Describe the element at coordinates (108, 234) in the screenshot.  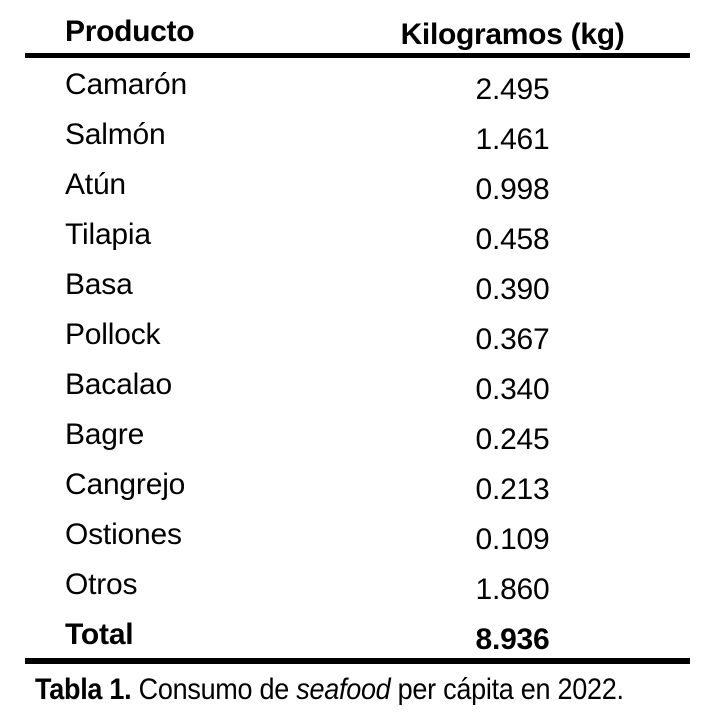
I see `product-cell: Tilapia` at that location.